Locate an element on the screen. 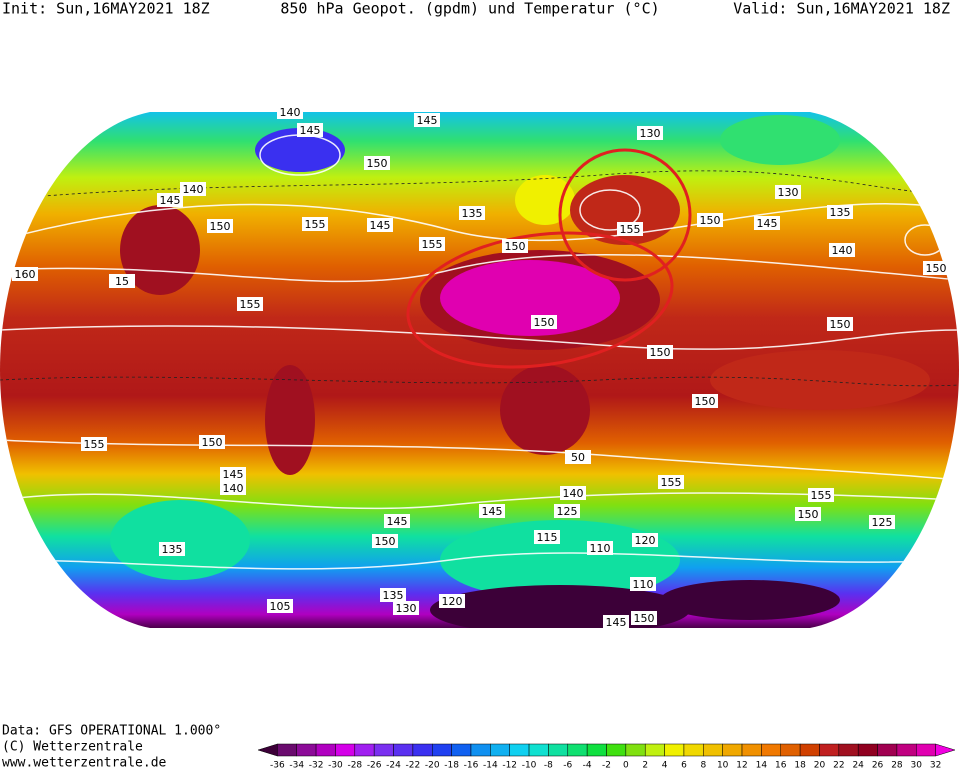 This screenshot has height=770, width=959. contour-label: 140 is located at coordinates (290, 112).